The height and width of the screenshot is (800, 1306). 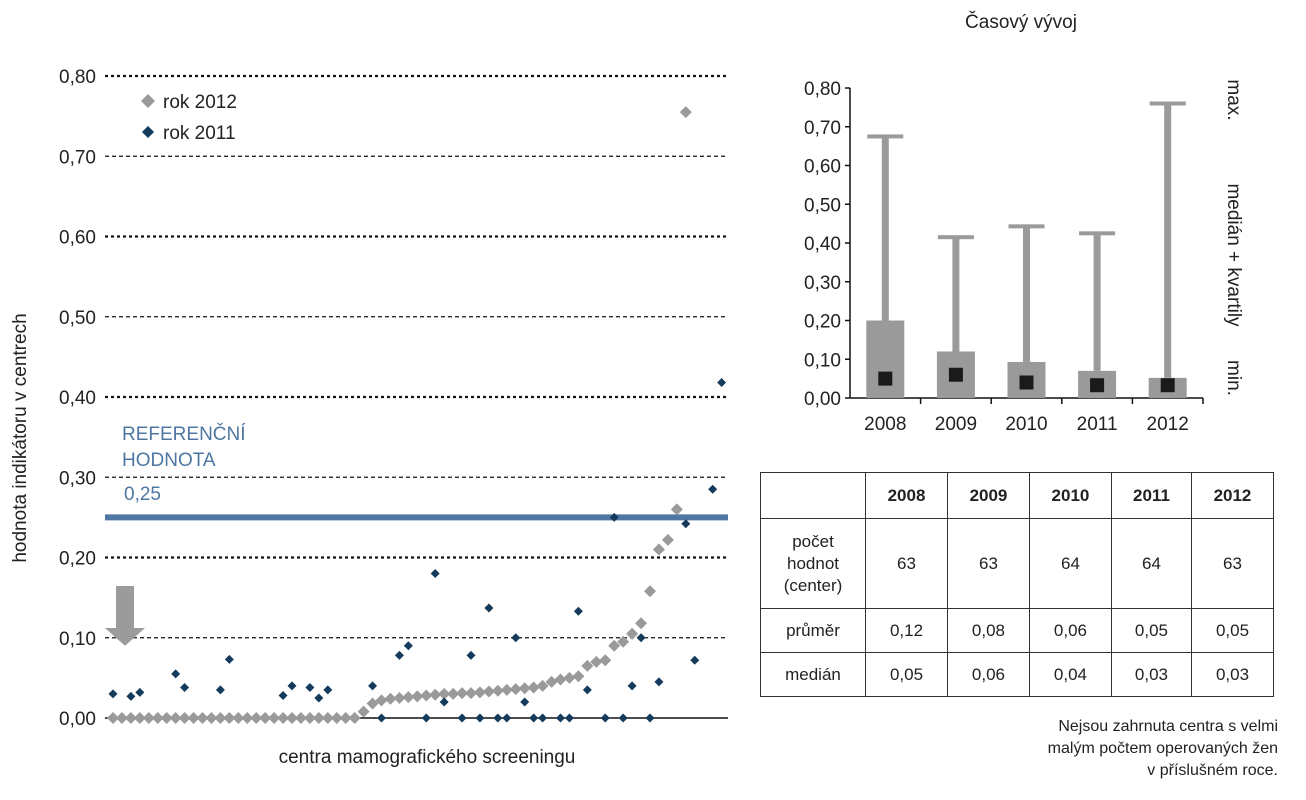 I want to click on box-y-tick-label: 0,20, so click(x=822, y=322).